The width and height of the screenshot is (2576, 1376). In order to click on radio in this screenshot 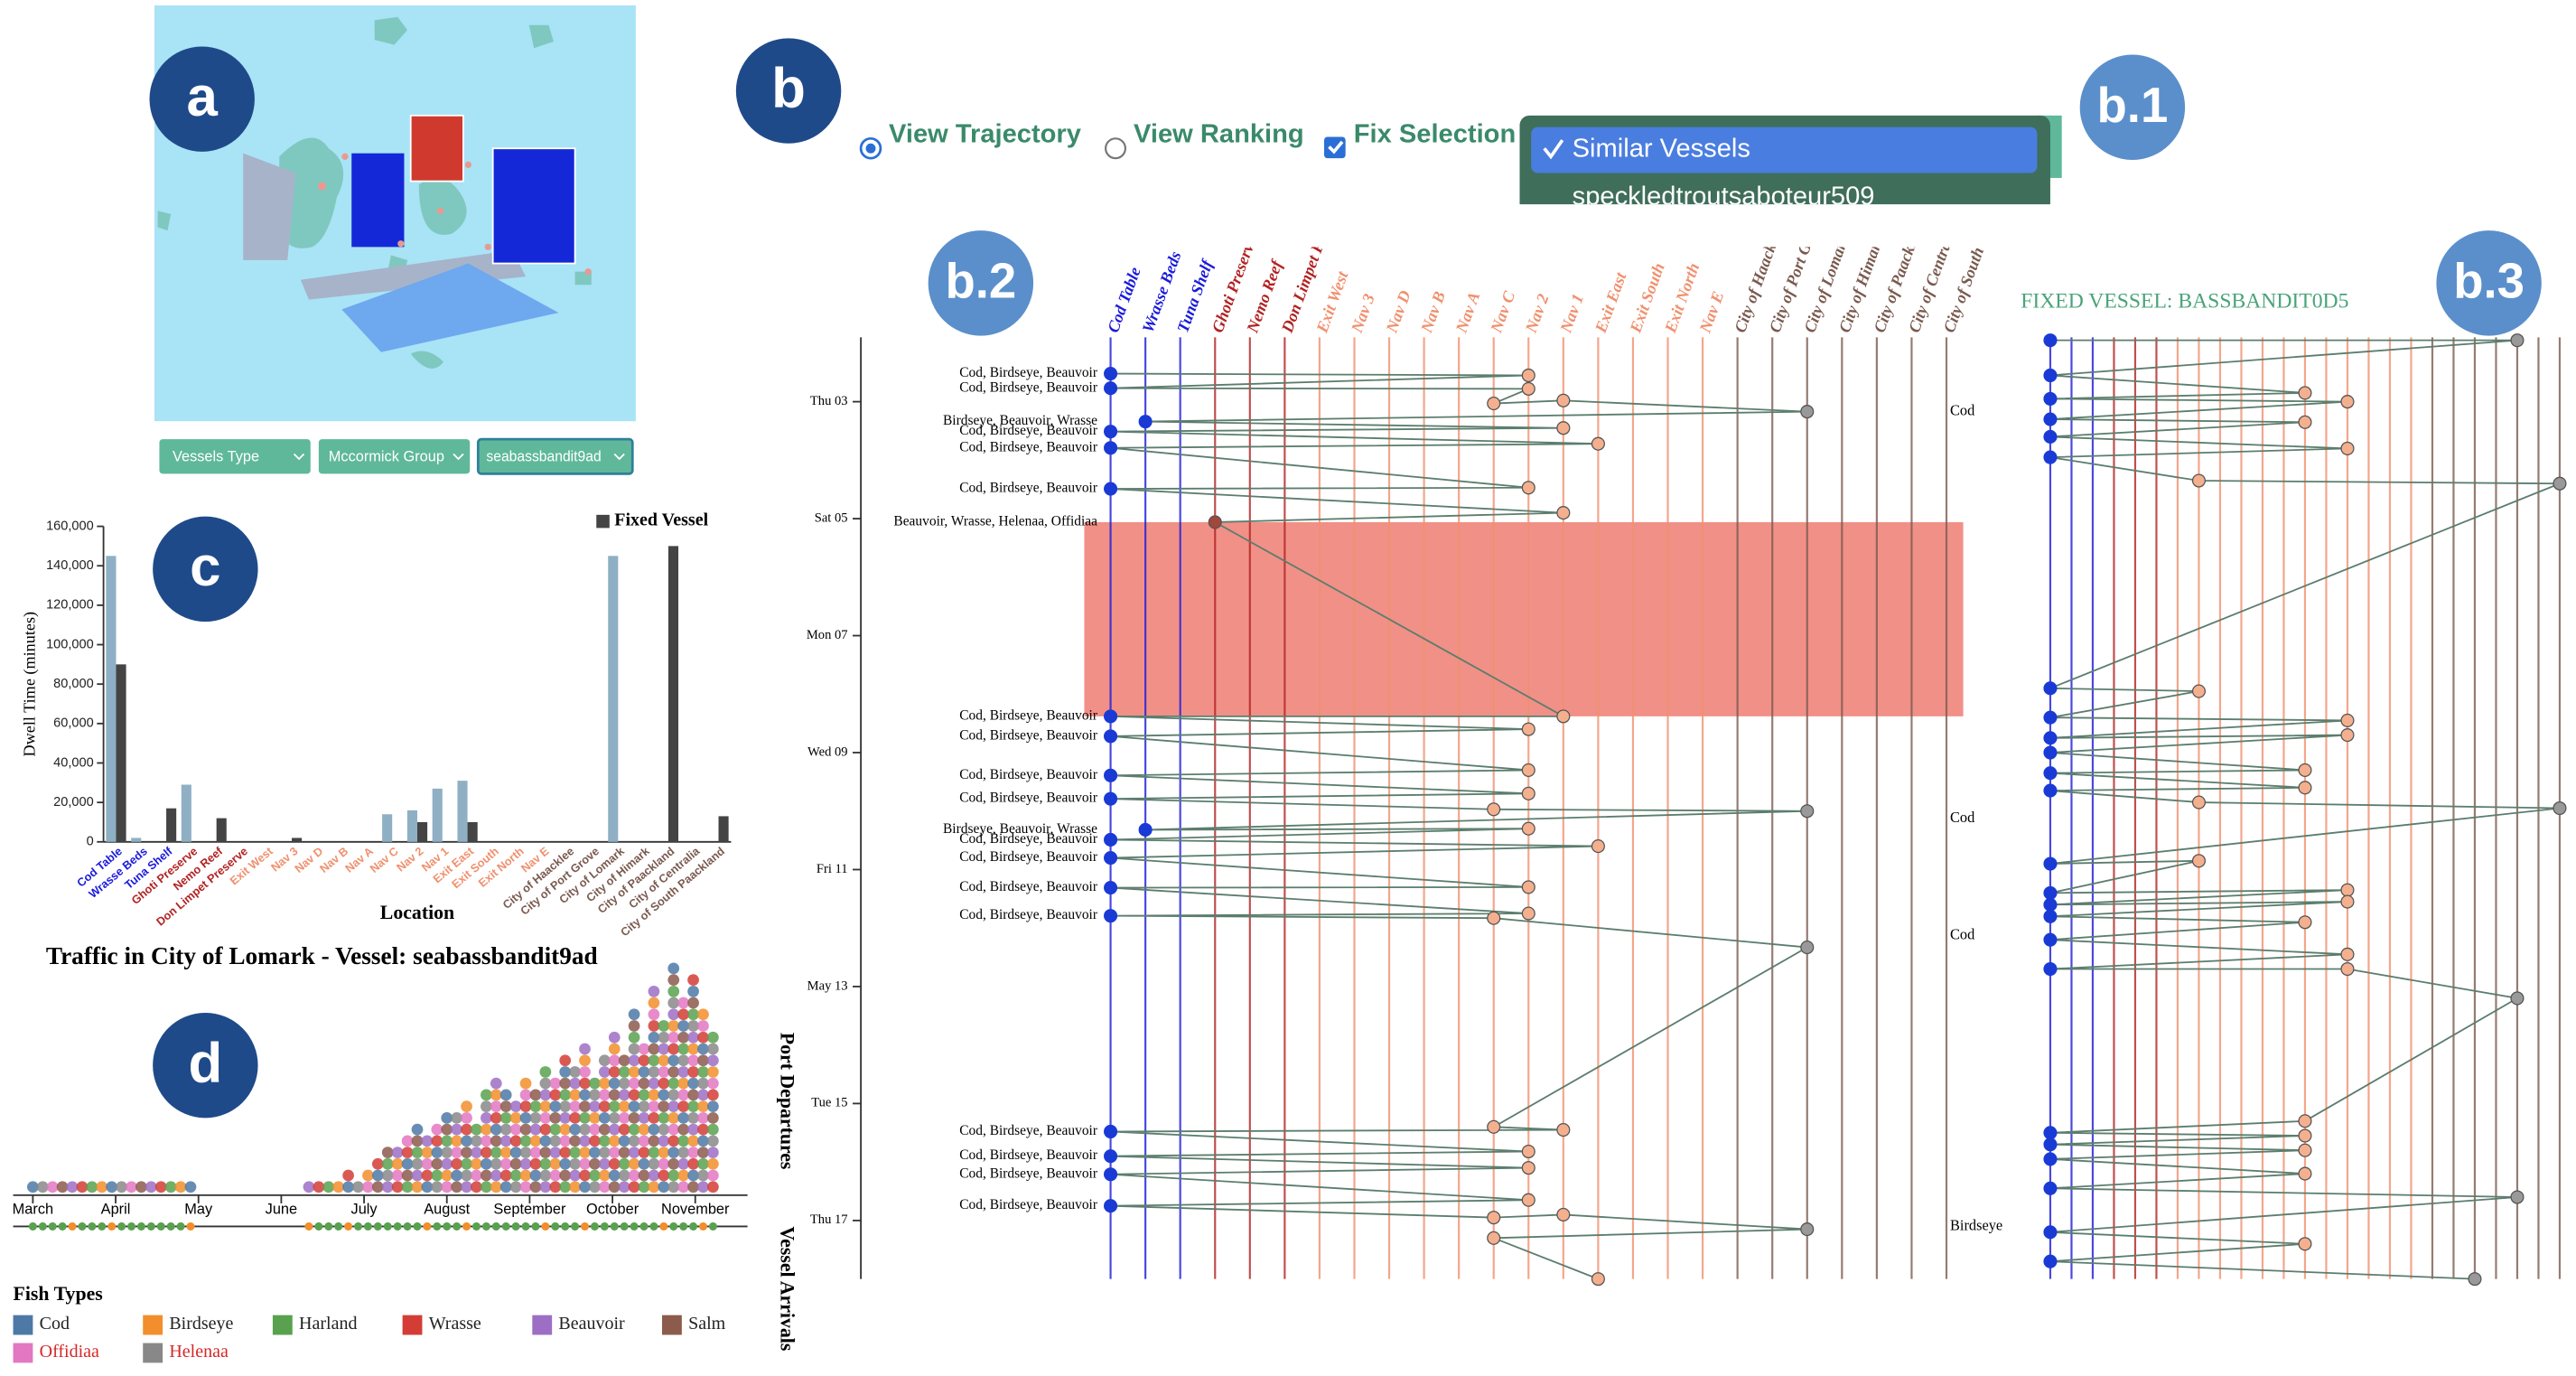, I will do `click(1116, 148)`.